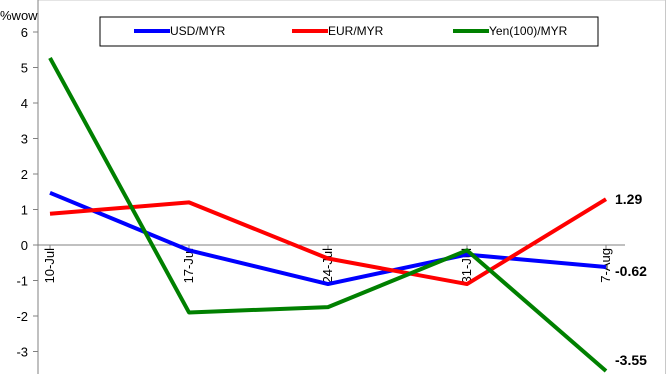  I want to click on y-tick-label: 2, so click(24, 174).